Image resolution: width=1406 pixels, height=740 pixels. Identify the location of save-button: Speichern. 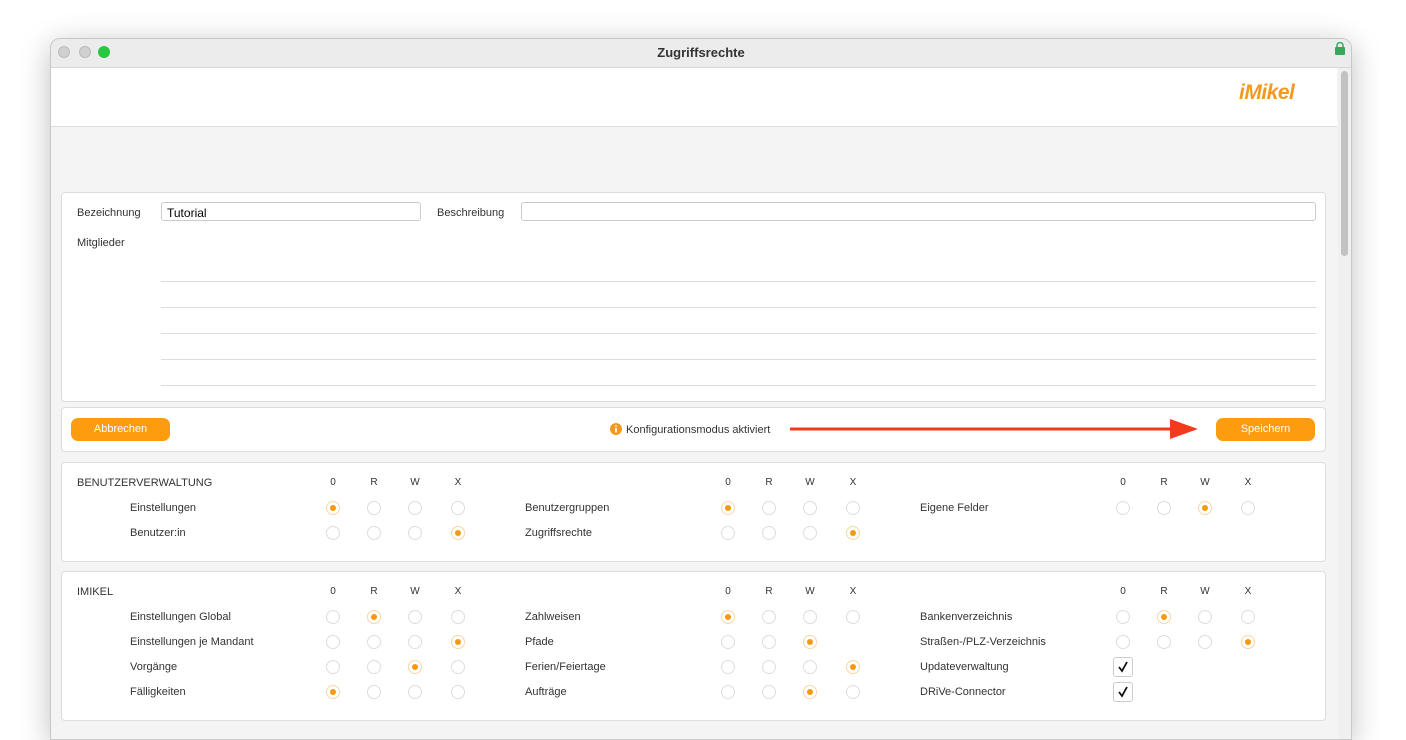
(1265, 429).